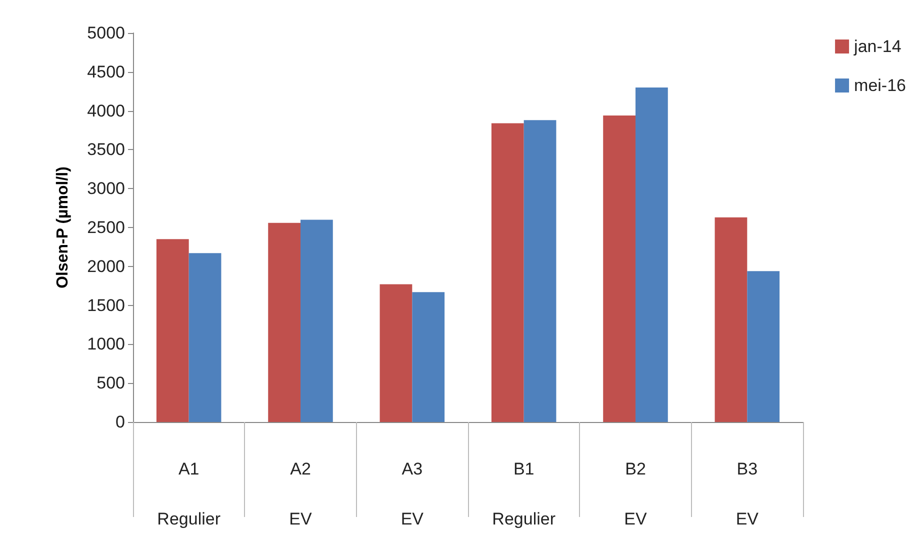 This screenshot has height=552, width=921. What do you see at coordinates (106, 188) in the screenshot?
I see `y-tick-label: 3000` at bounding box center [106, 188].